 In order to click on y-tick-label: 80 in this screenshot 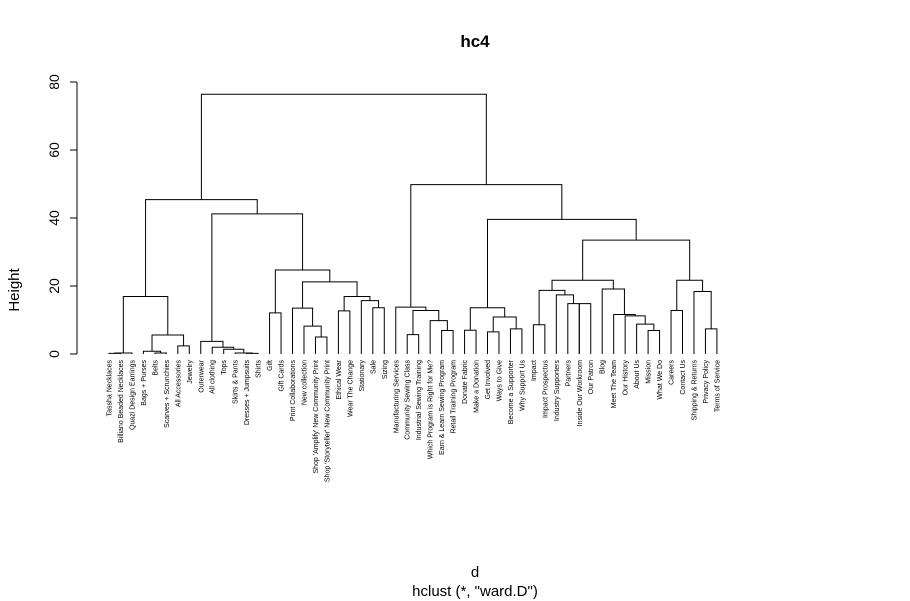, I will do `click(54, 82)`.